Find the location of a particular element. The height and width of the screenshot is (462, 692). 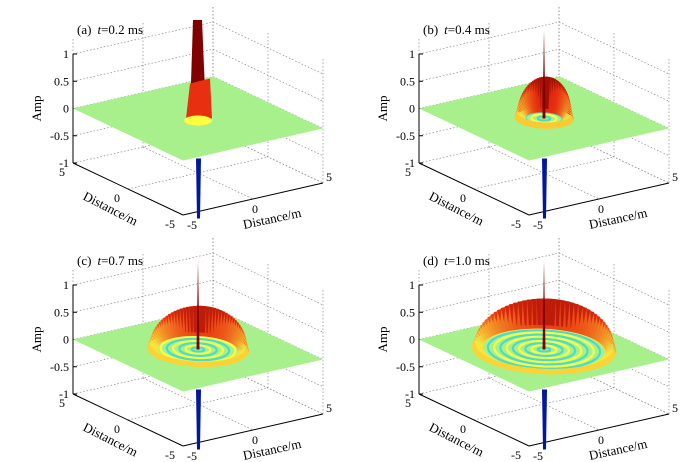

panel-title: (d) t=1.0 ms is located at coordinates (456, 260).